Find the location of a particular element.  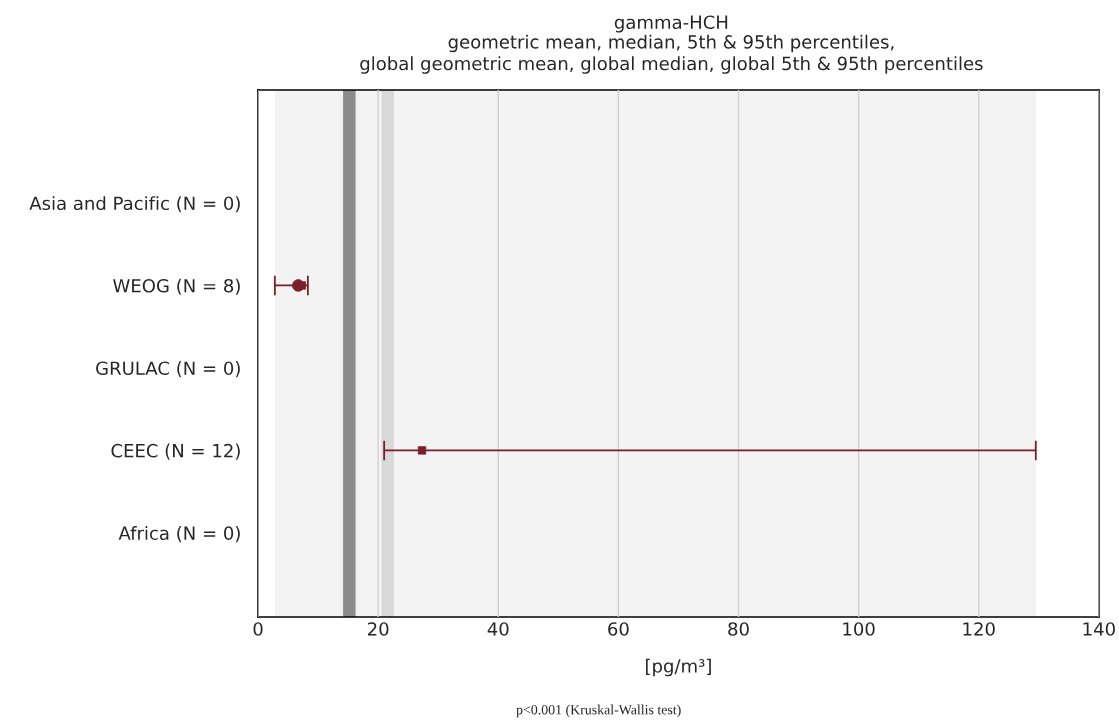

x-tick-label: 100 is located at coordinates (859, 629).